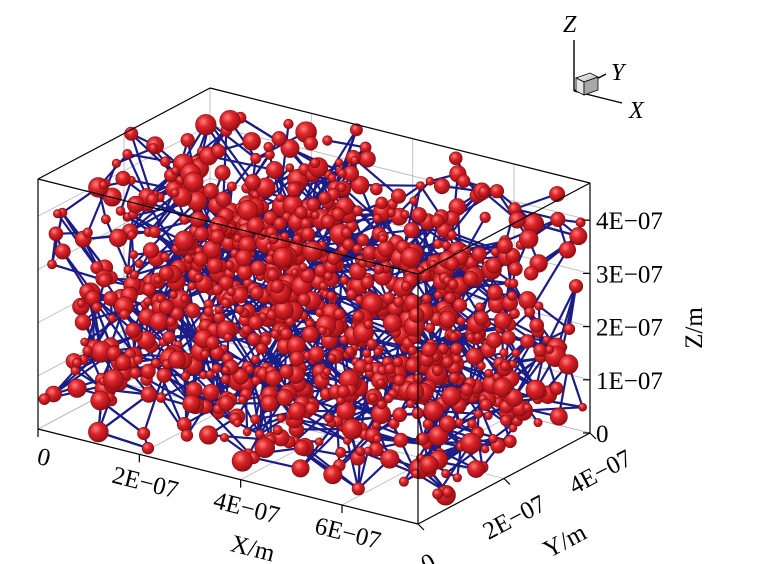  What do you see at coordinates (253, 547) in the screenshot?
I see `x-axis-title: X/m` at bounding box center [253, 547].